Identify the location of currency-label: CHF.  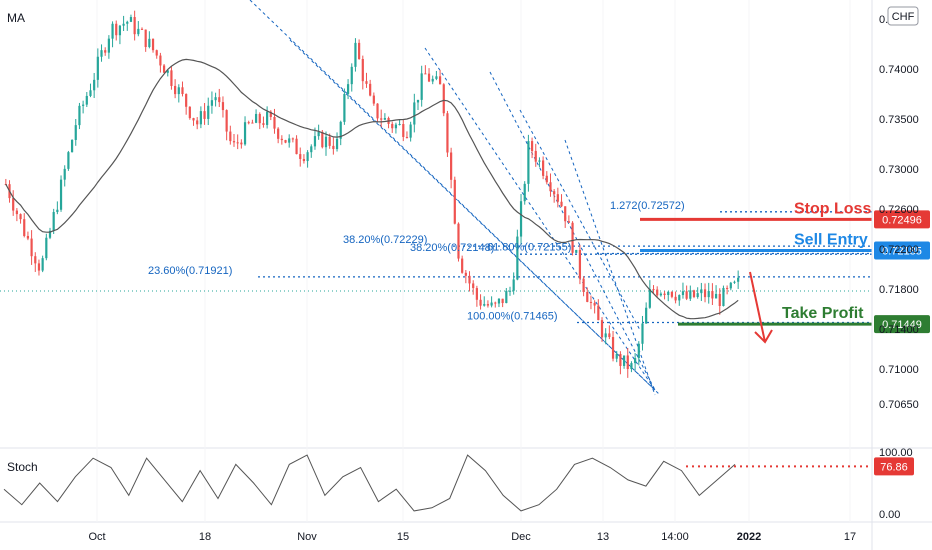
(903, 17).